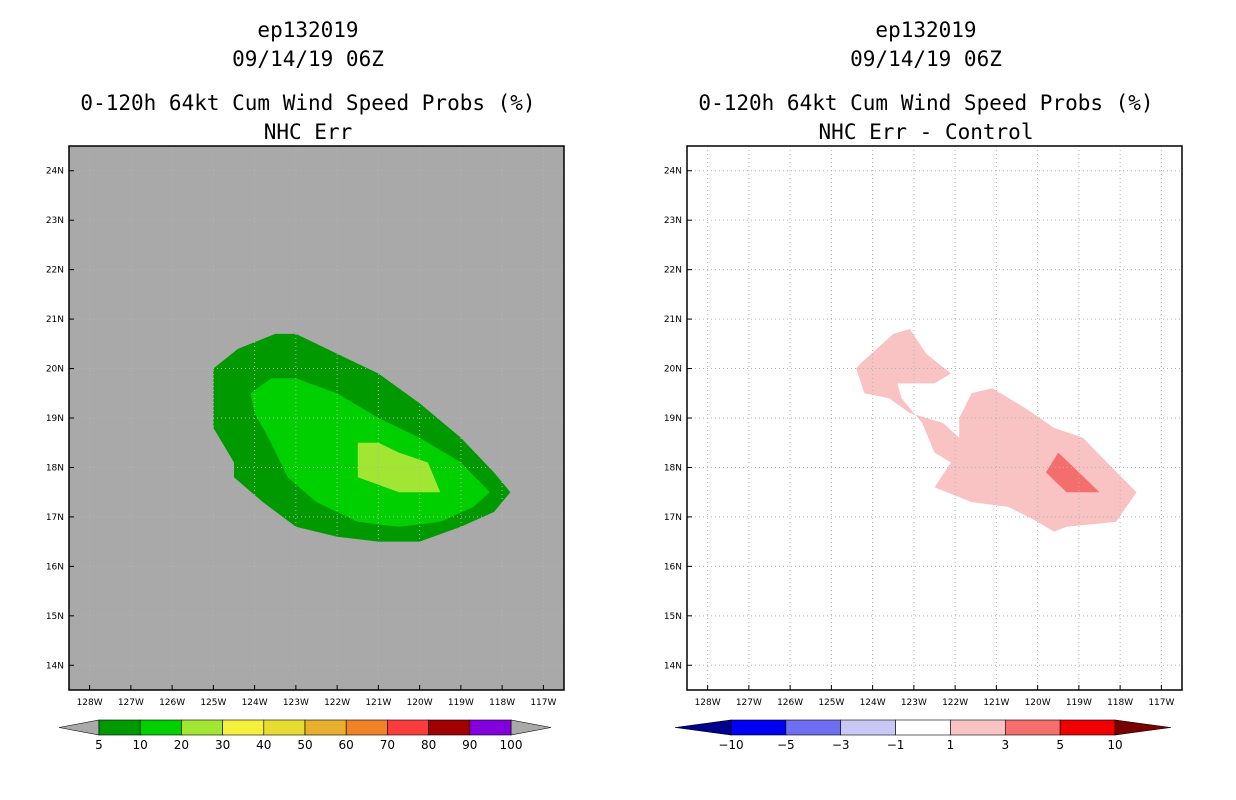 This screenshot has height=800, width=1236. Describe the element at coordinates (99, 745) in the screenshot. I see `left-colorbar-label: 5` at that location.